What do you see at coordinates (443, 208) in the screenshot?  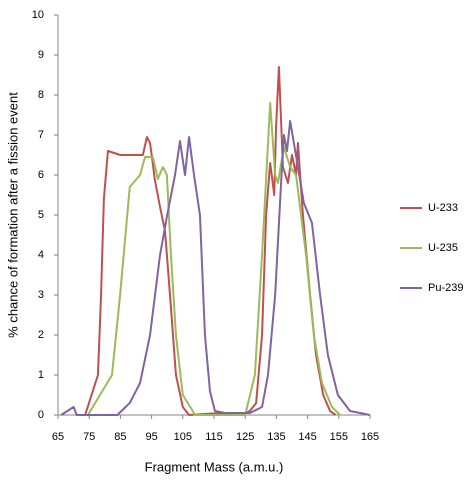 I see `legend-label: U-233` at bounding box center [443, 208].